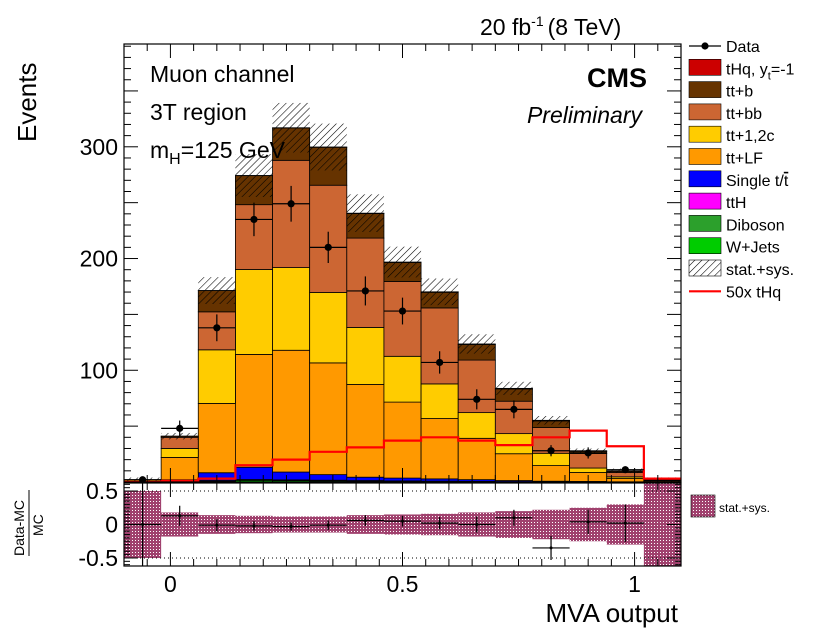 This screenshot has height=643, width=830. I want to click on ratio-y-tick-label: 0, so click(111, 525).